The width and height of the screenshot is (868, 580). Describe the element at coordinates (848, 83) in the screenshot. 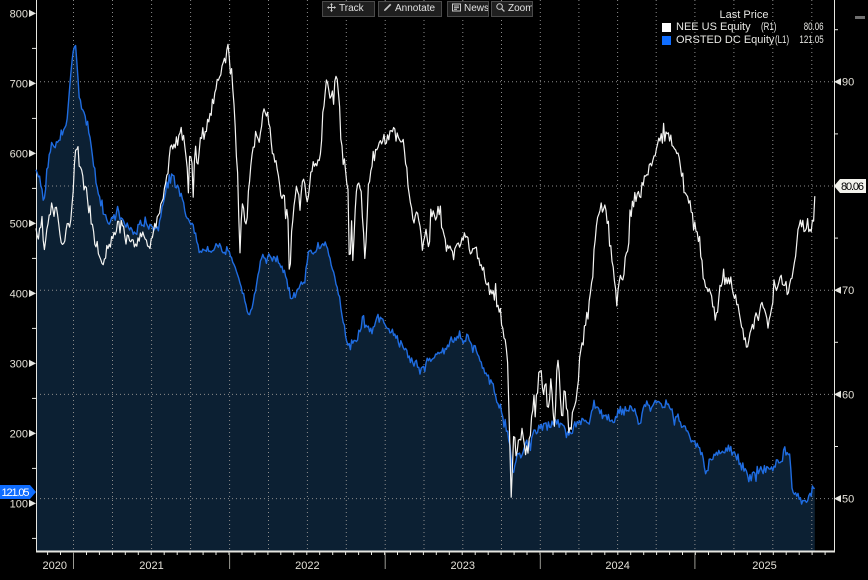

I see `svg-text: 90` at that location.